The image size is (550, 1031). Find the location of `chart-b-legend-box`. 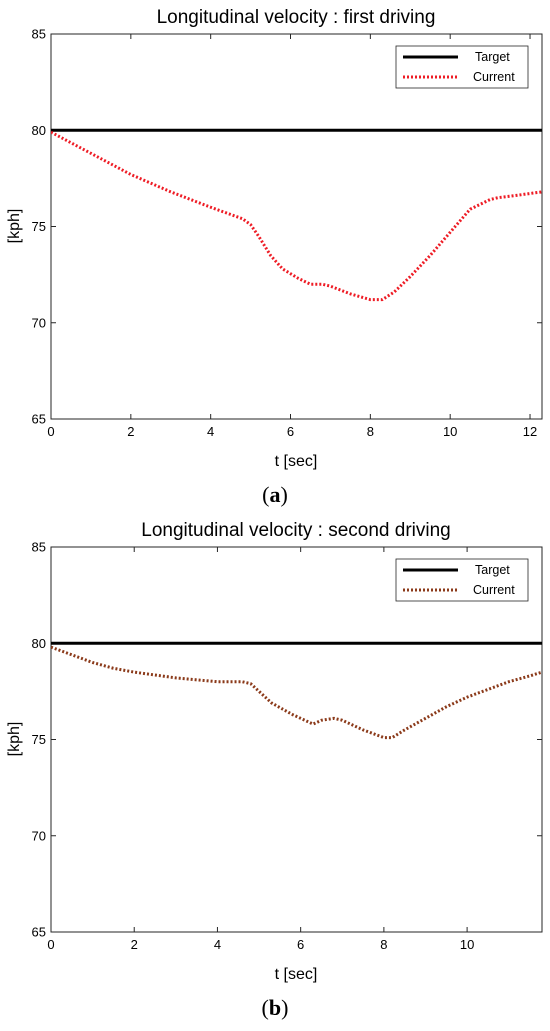

chart-b-legend-box is located at coordinates (462, 580).